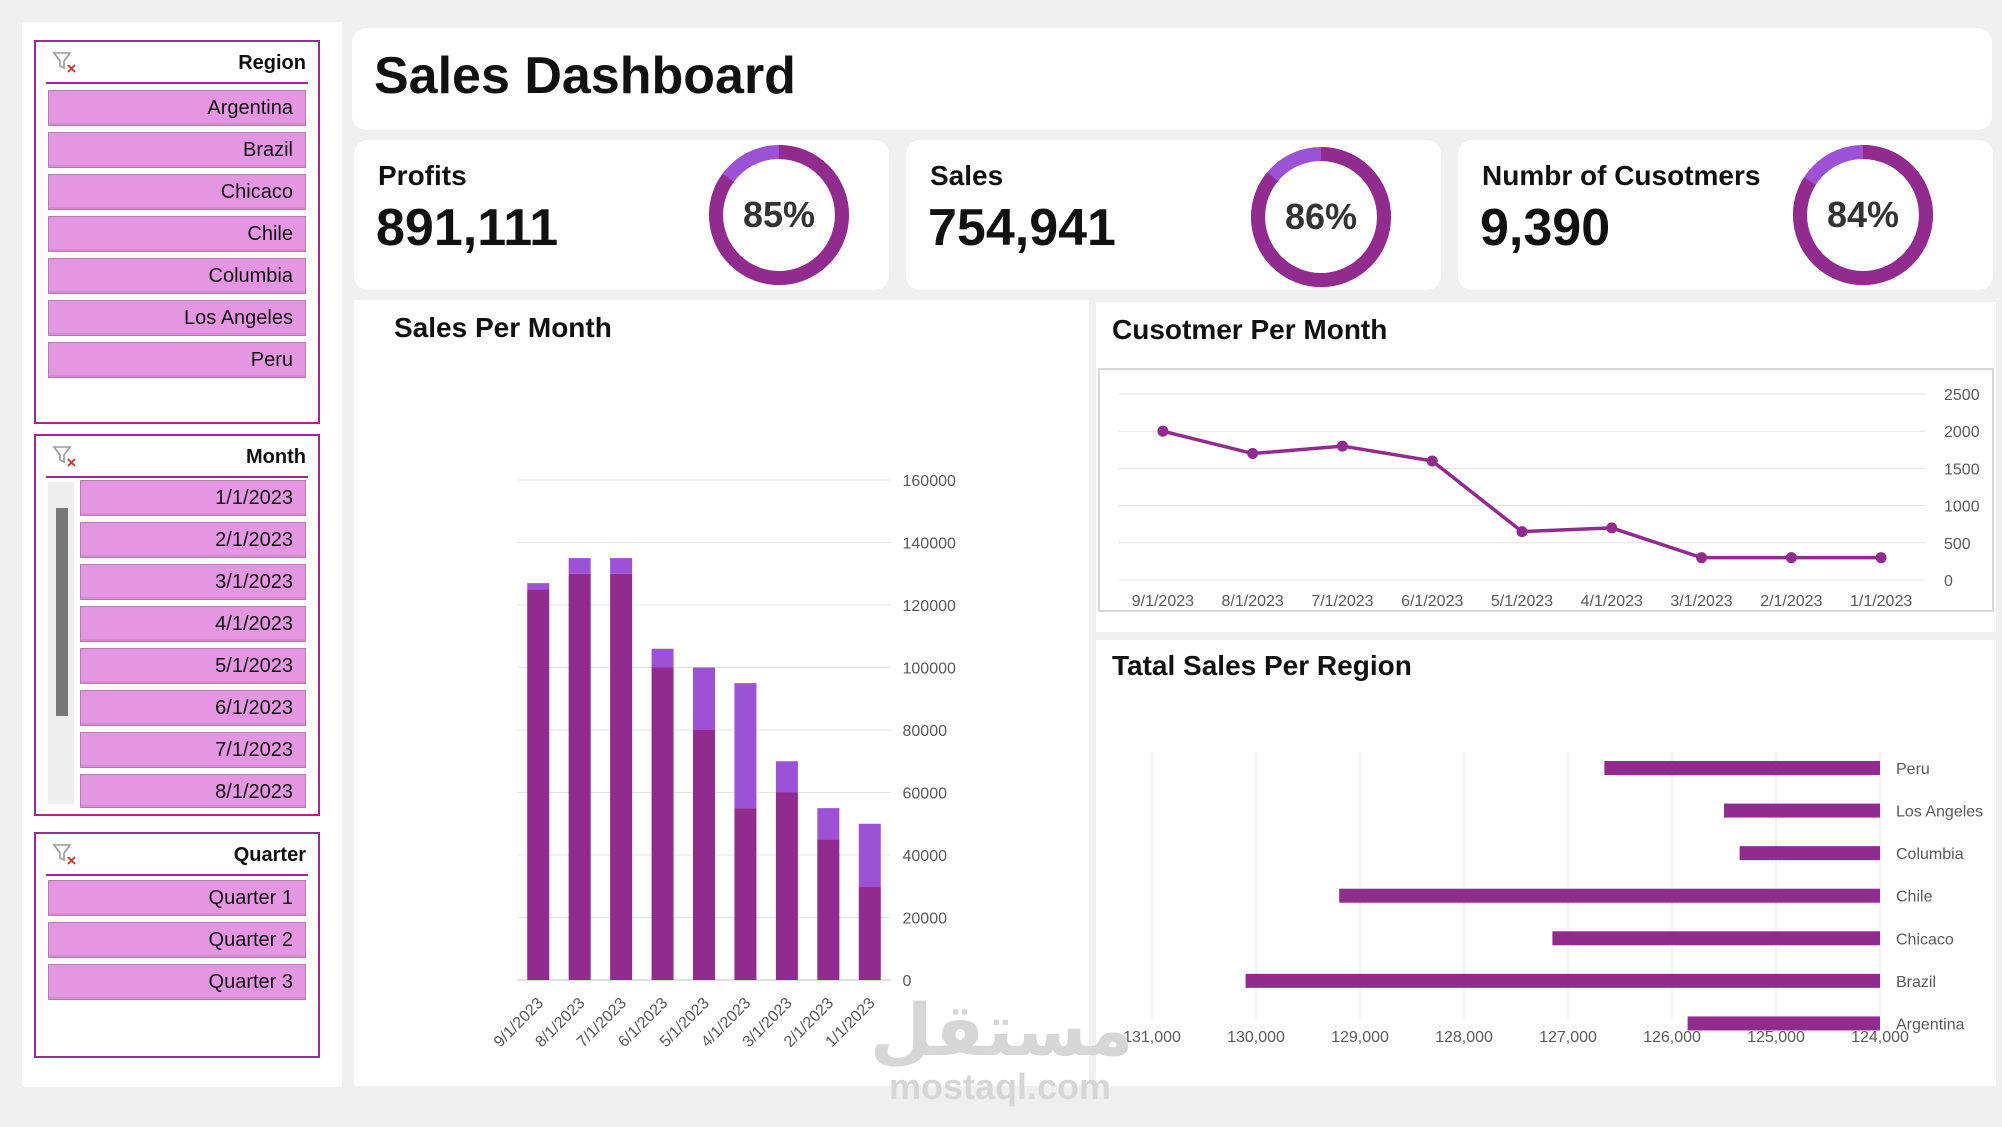 Image resolution: width=2002 pixels, height=1127 pixels. Describe the element at coordinates (193, 498) in the screenshot. I see `month-item: 1/1/2023` at that location.